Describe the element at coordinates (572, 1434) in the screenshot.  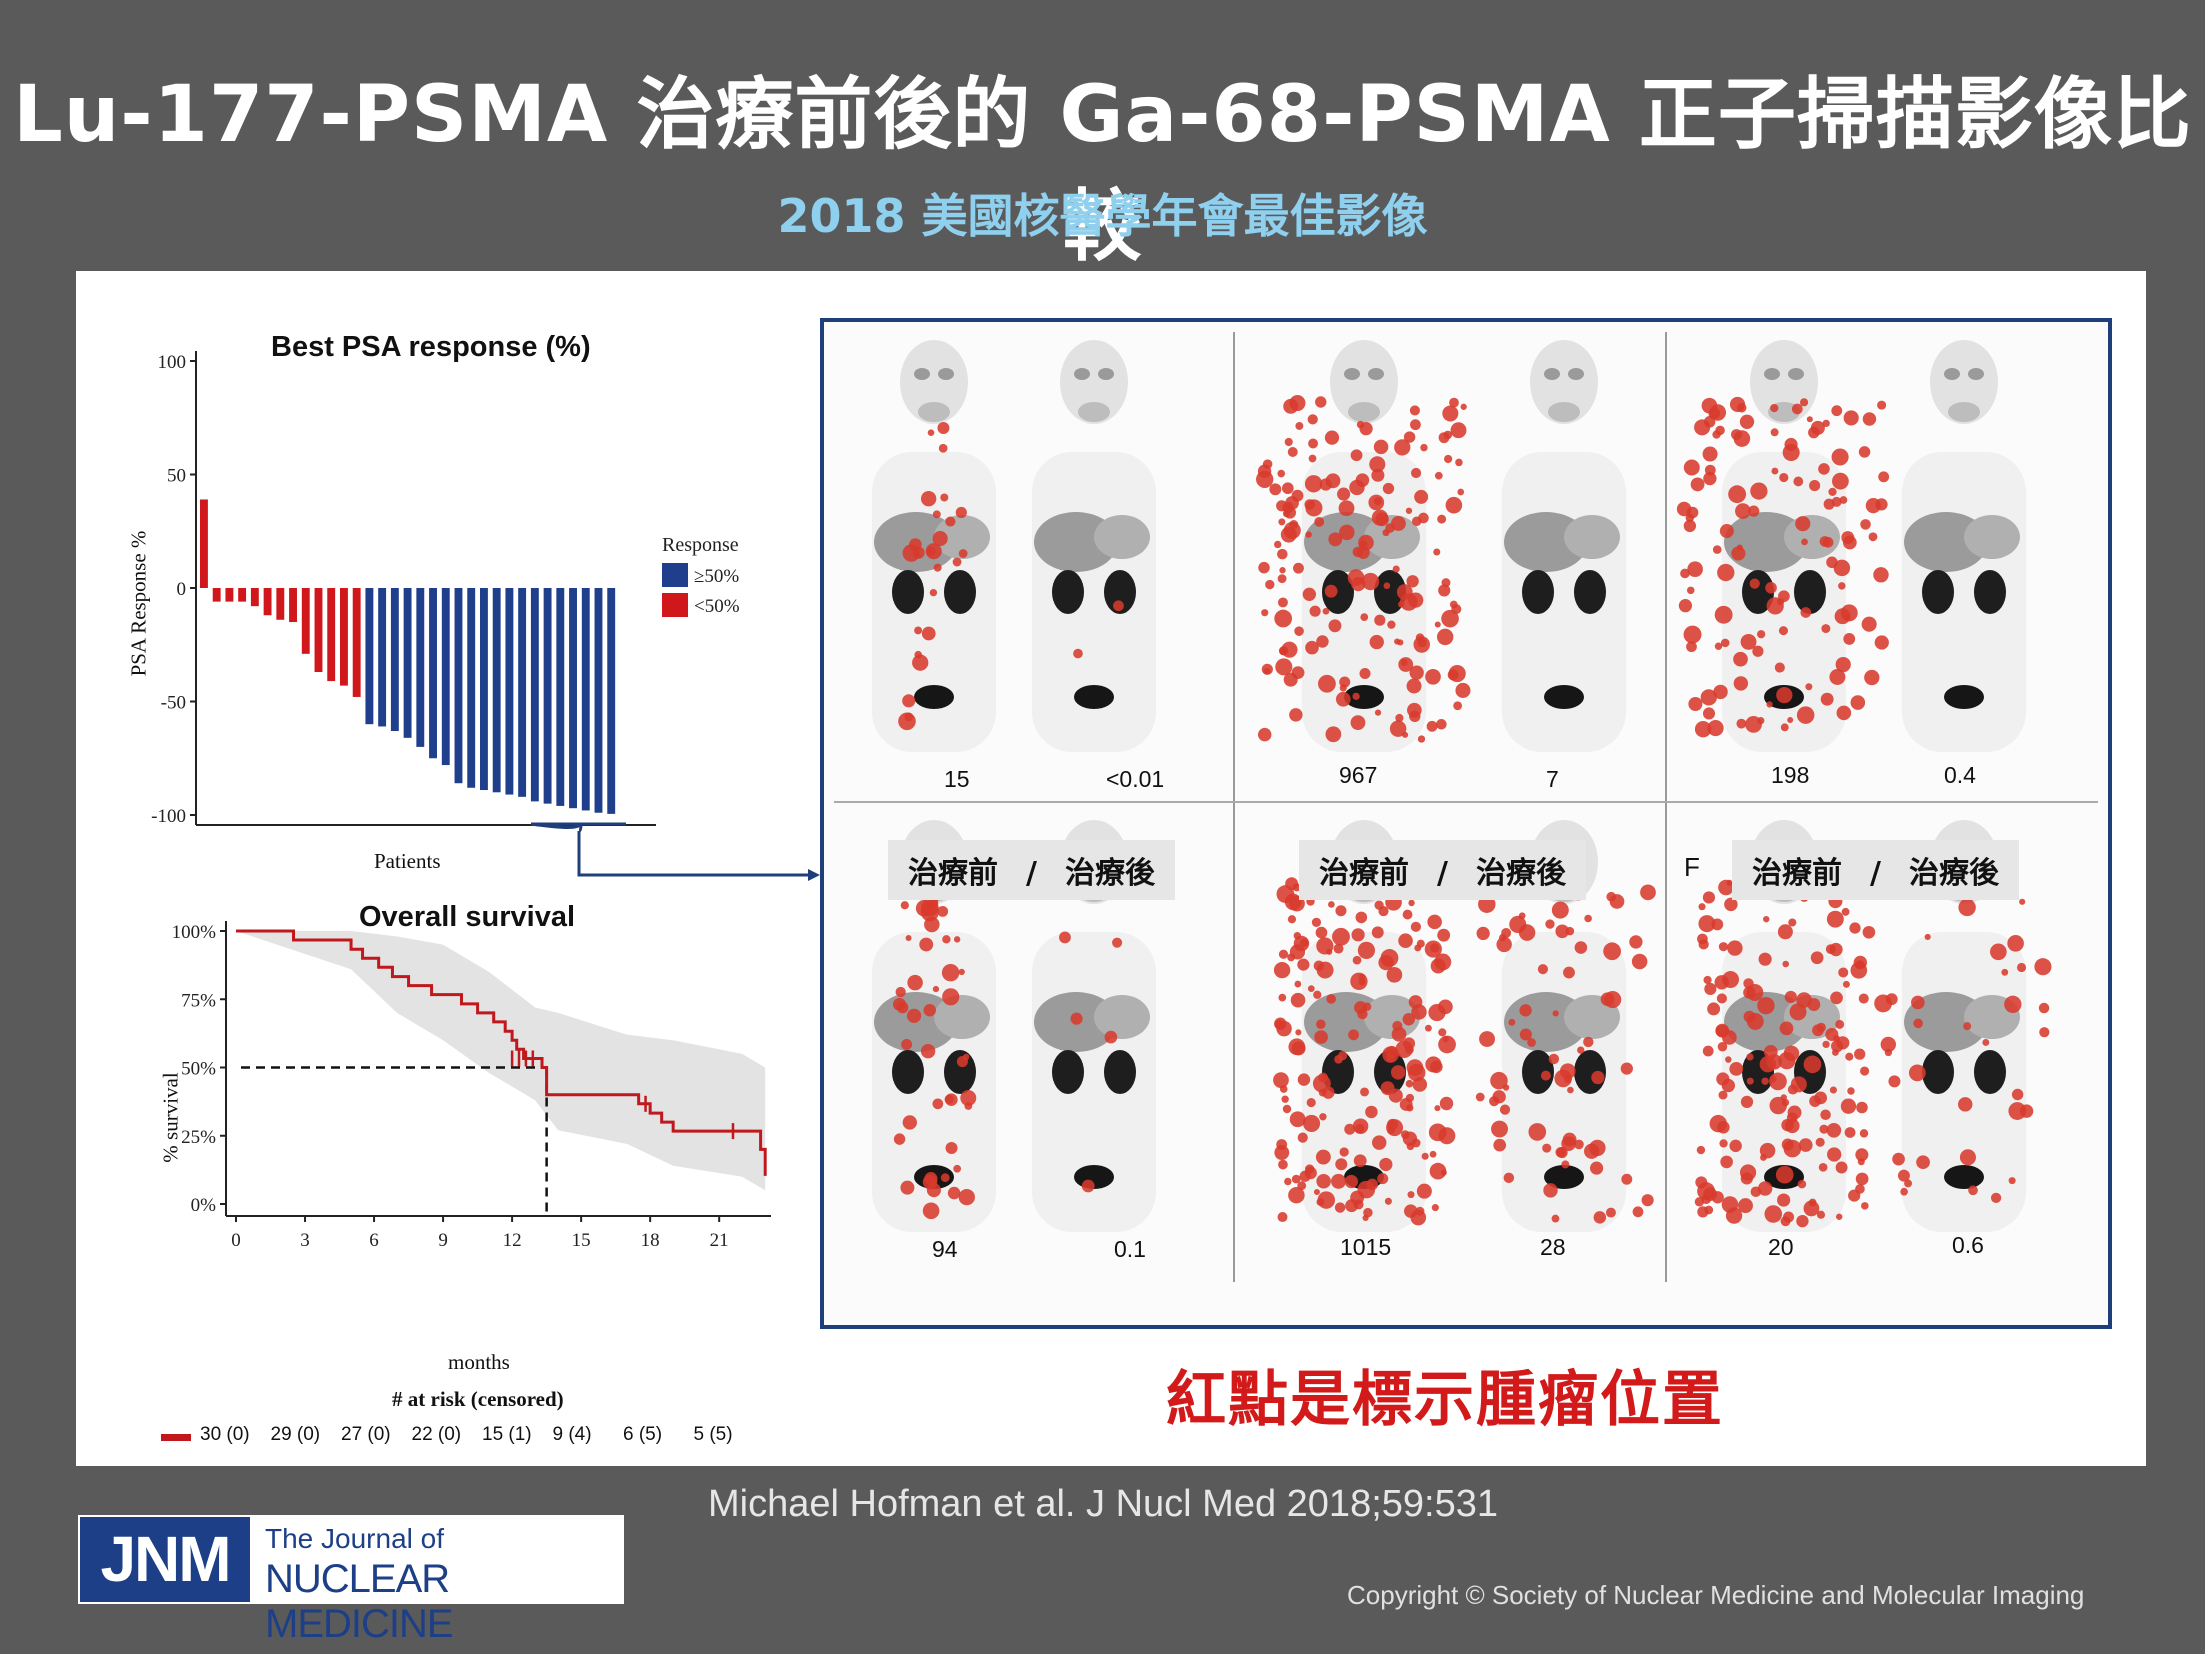
I see `risk-table-cell: 9 (4)` at that location.